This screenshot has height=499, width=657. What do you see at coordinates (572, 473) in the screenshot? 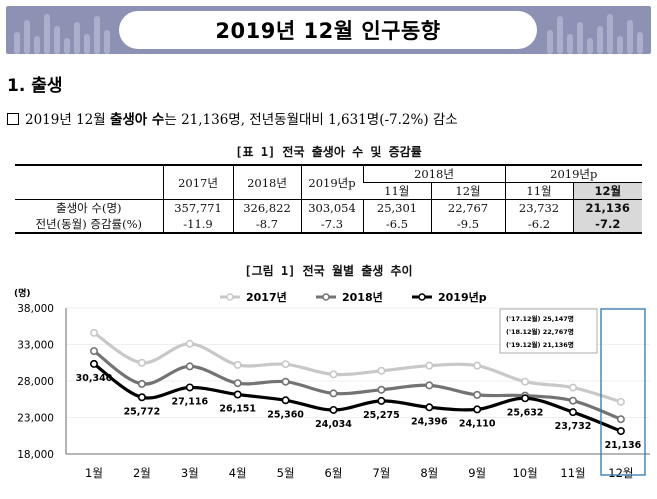
I see `x-tick-label: 11월` at bounding box center [572, 473].